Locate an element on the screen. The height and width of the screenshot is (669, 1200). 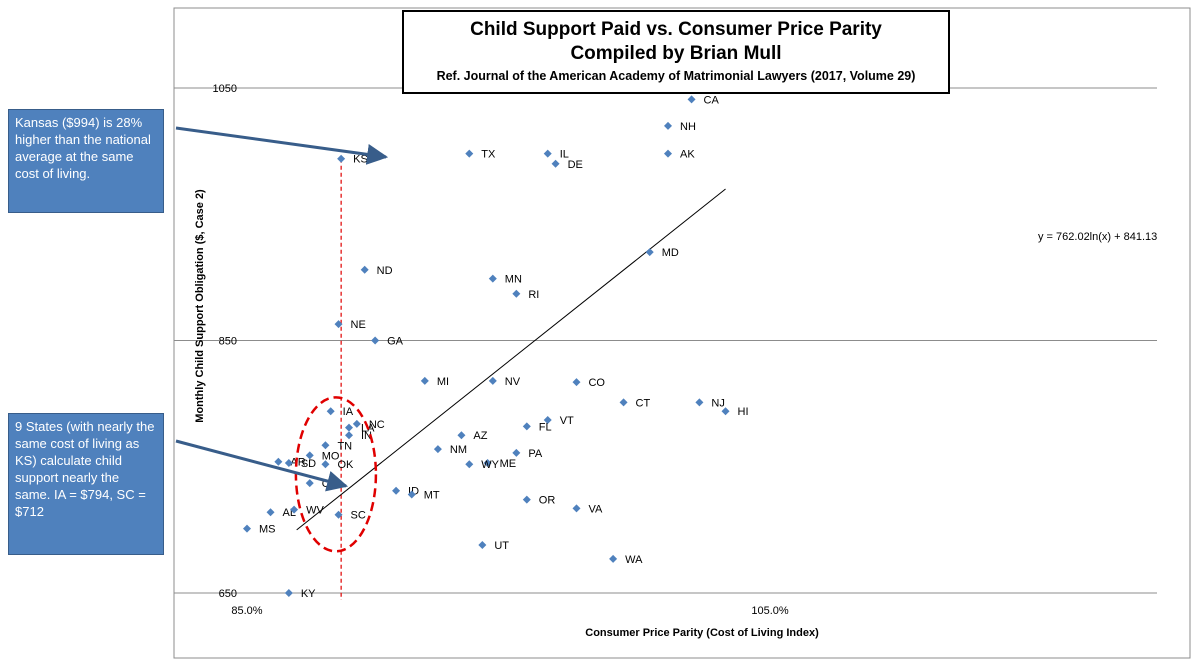
x-tick-label: 85.0% is located at coordinates (246, 611).